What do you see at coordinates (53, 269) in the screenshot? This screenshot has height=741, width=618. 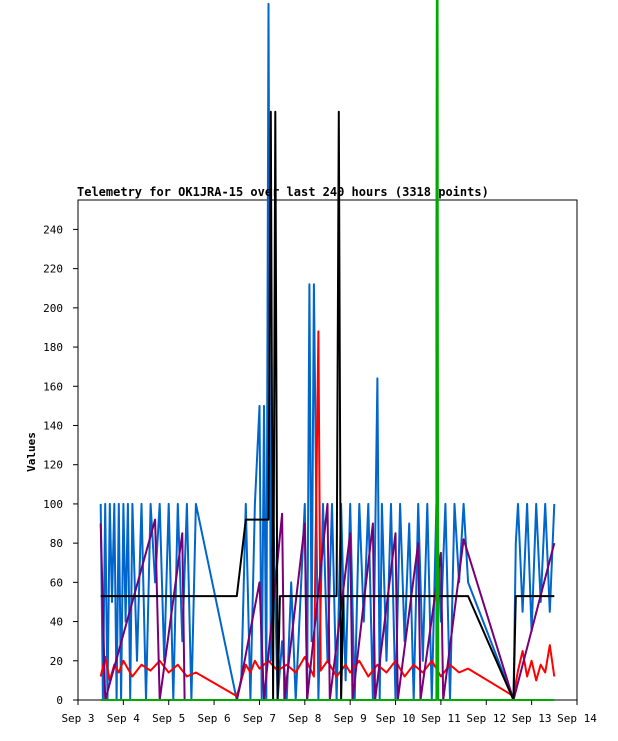 I see `y-tick-label: 220` at bounding box center [53, 269].